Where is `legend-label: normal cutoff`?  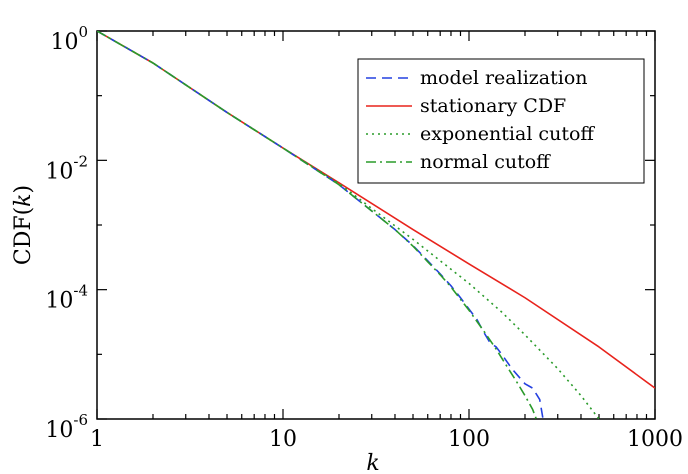
legend-label: normal cutoff is located at coordinates (485, 162).